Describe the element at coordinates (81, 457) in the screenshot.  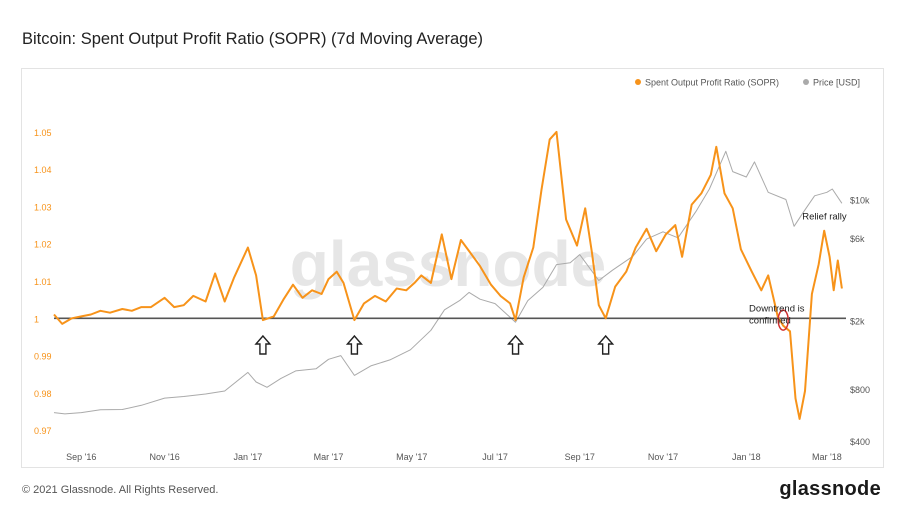
I see `x-tick-label: Sep '16` at that location.